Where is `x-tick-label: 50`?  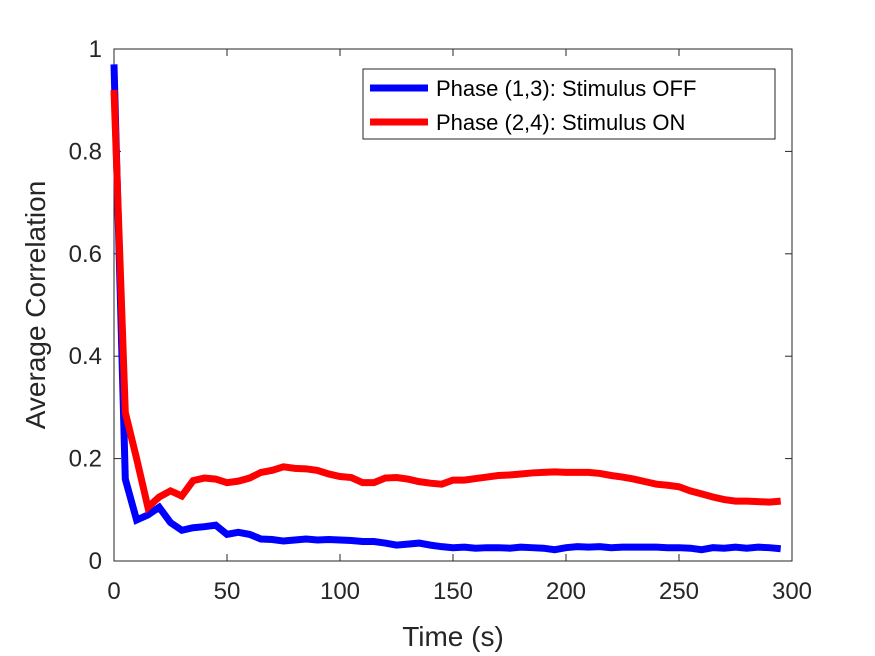 x-tick-label: 50 is located at coordinates (227, 591).